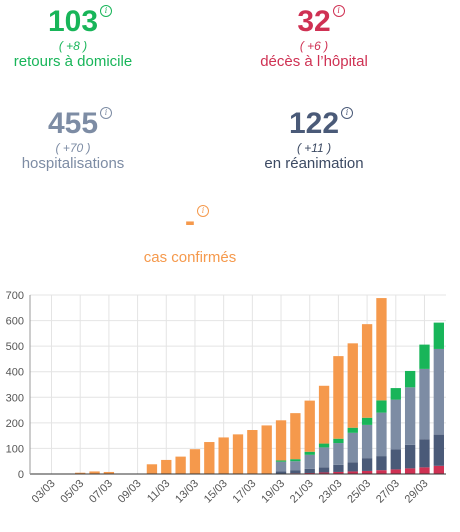 The image size is (460, 532). What do you see at coordinates (314, 46) in the screenshot?
I see `hospital-deaths-delta: ( +6 )` at bounding box center [314, 46].